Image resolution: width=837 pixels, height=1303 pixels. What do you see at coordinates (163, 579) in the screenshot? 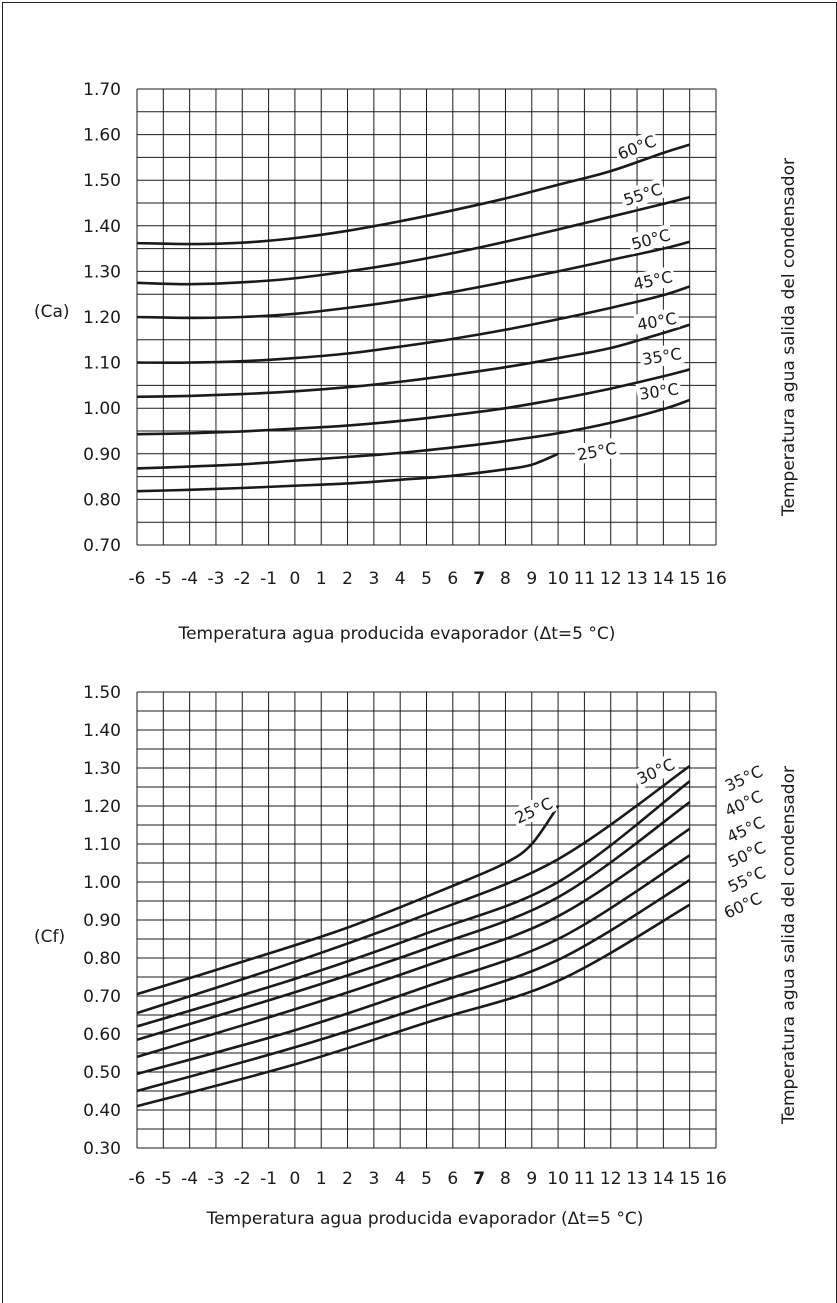
I see `x-tick-label: -5` at bounding box center [163, 579].